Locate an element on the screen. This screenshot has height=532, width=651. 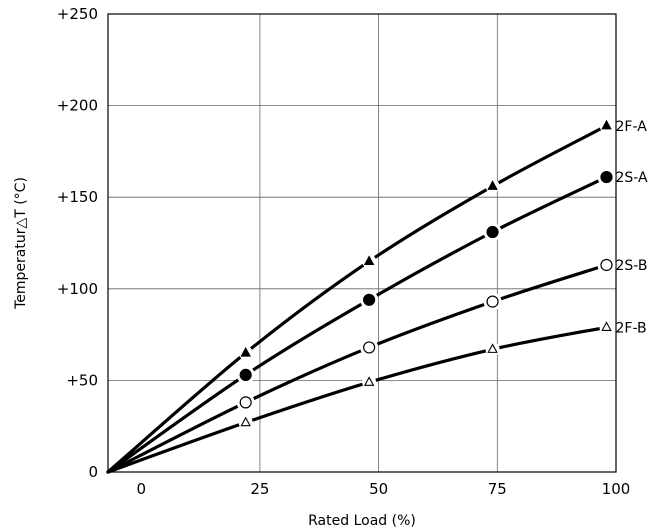
series-label-2f-b: 2F-B is located at coordinates (631, 328).